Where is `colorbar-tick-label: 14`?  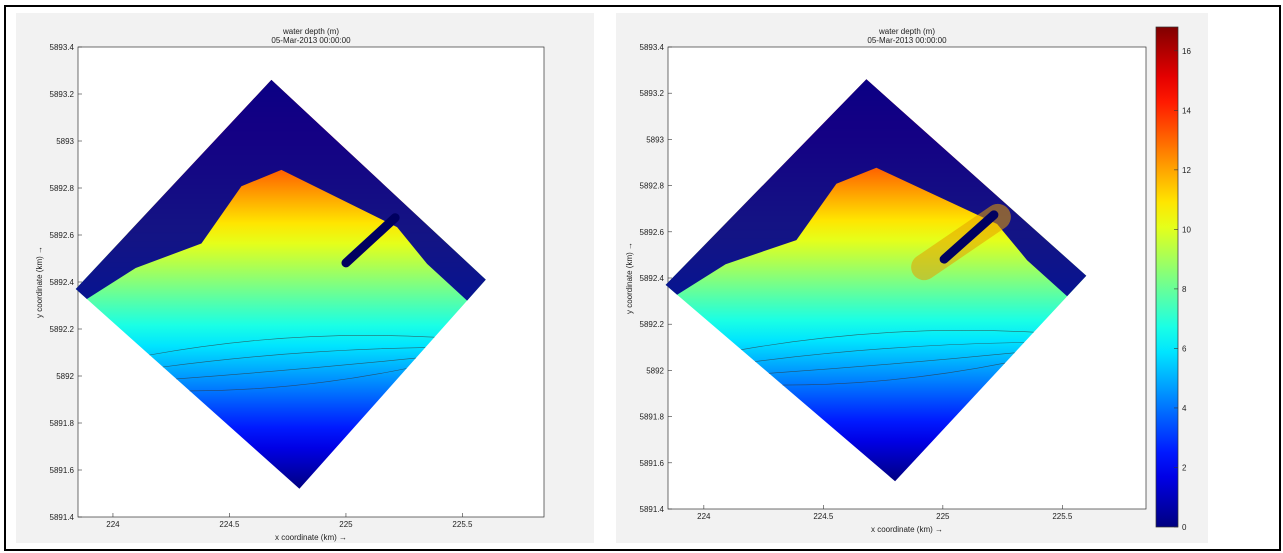 colorbar-tick-label: 14 is located at coordinates (1186, 110).